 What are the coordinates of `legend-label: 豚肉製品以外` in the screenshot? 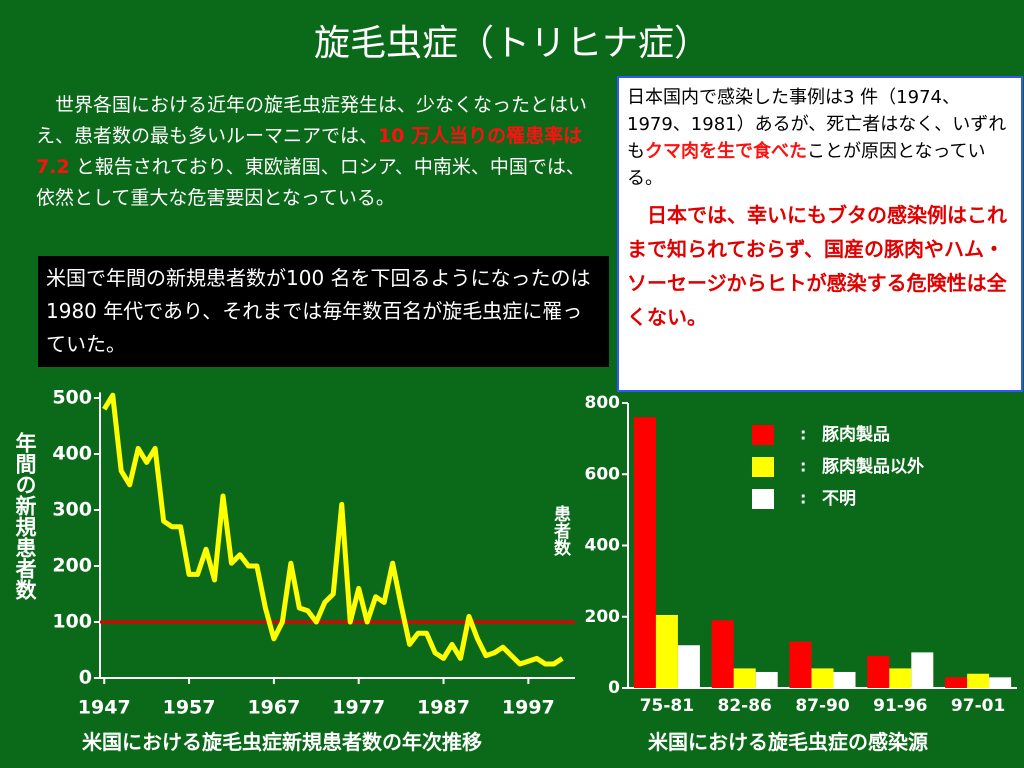 It's located at (873, 466).